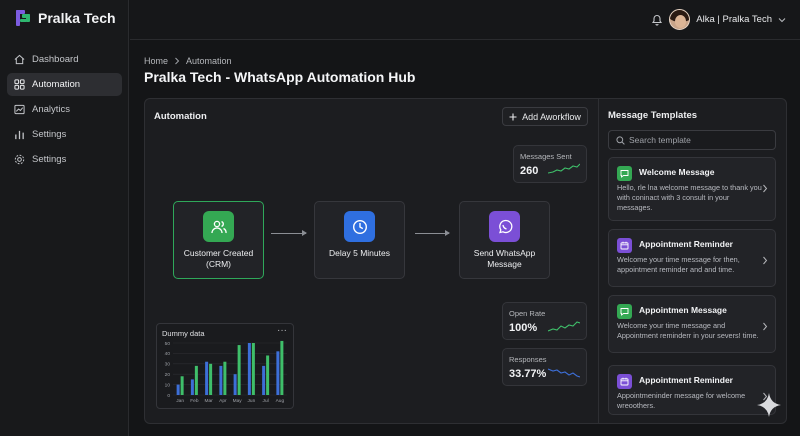 The width and height of the screenshot is (800, 436). What do you see at coordinates (77, 18) in the screenshot?
I see `app-name: Pralka Tech` at bounding box center [77, 18].